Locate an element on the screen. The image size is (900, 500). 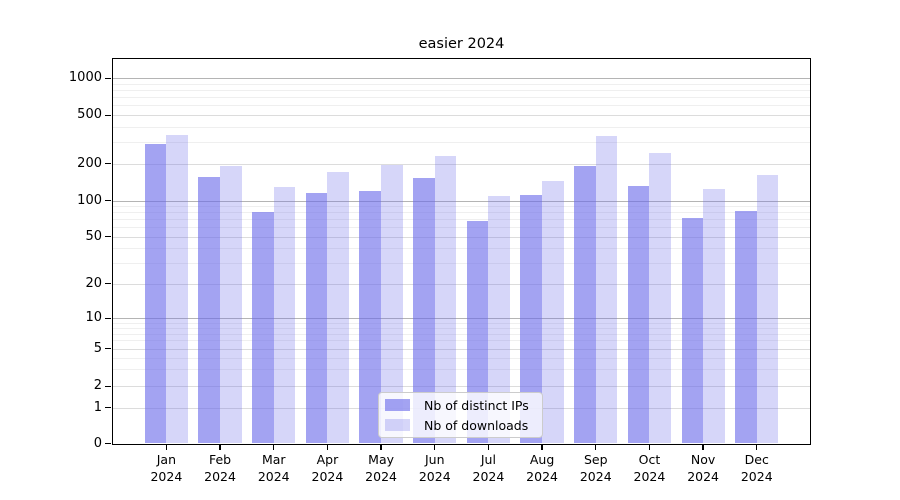
legend-item-distinct-ips: Nb of distinct IPs is located at coordinates (463, 405).